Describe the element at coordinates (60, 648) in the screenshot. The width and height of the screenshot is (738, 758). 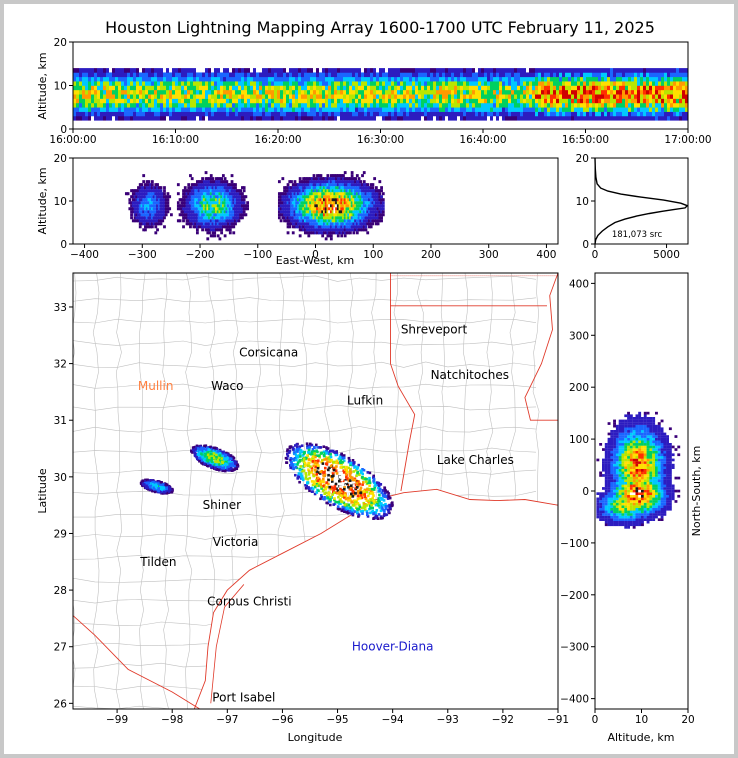
I see `map-ytick-label: 27` at that location.